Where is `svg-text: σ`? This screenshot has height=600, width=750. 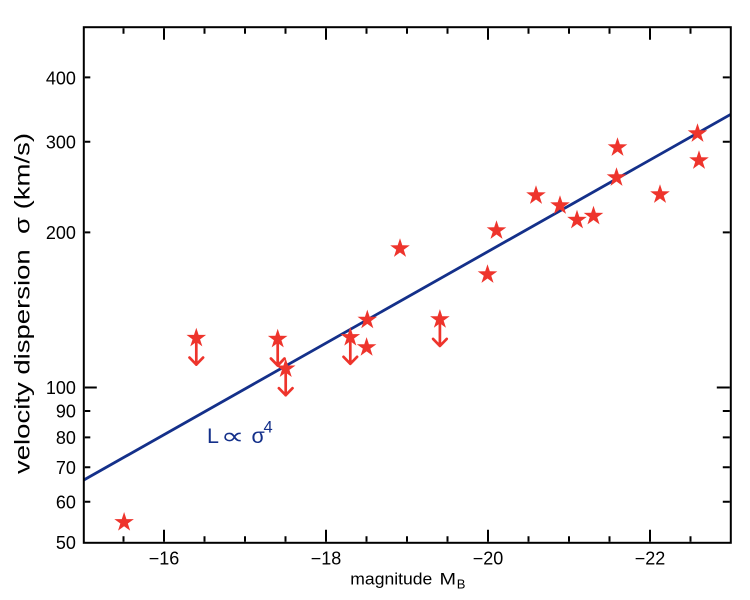
svg-text: σ is located at coordinates (258, 436).